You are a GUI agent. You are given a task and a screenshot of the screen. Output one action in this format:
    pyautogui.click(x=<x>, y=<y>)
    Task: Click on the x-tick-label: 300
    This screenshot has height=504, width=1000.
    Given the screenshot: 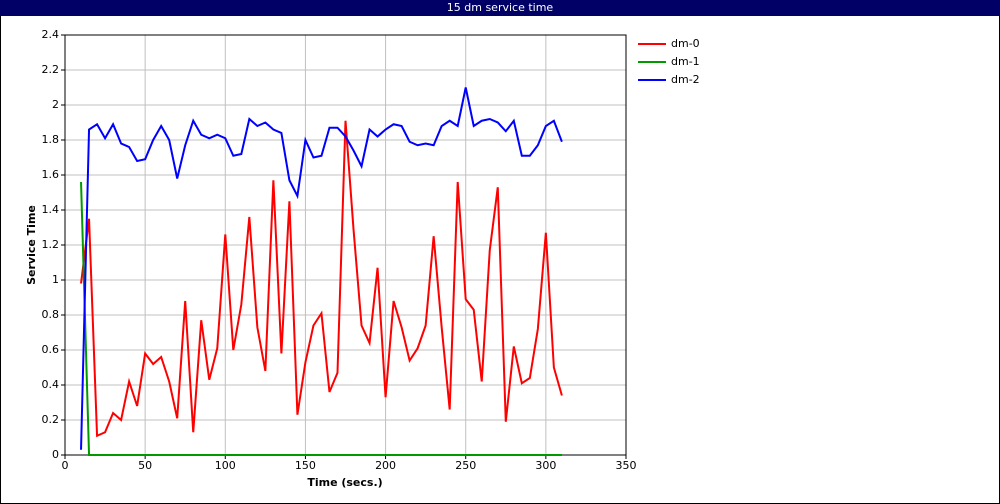 What is the action you would take?
    pyautogui.click(x=545, y=465)
    